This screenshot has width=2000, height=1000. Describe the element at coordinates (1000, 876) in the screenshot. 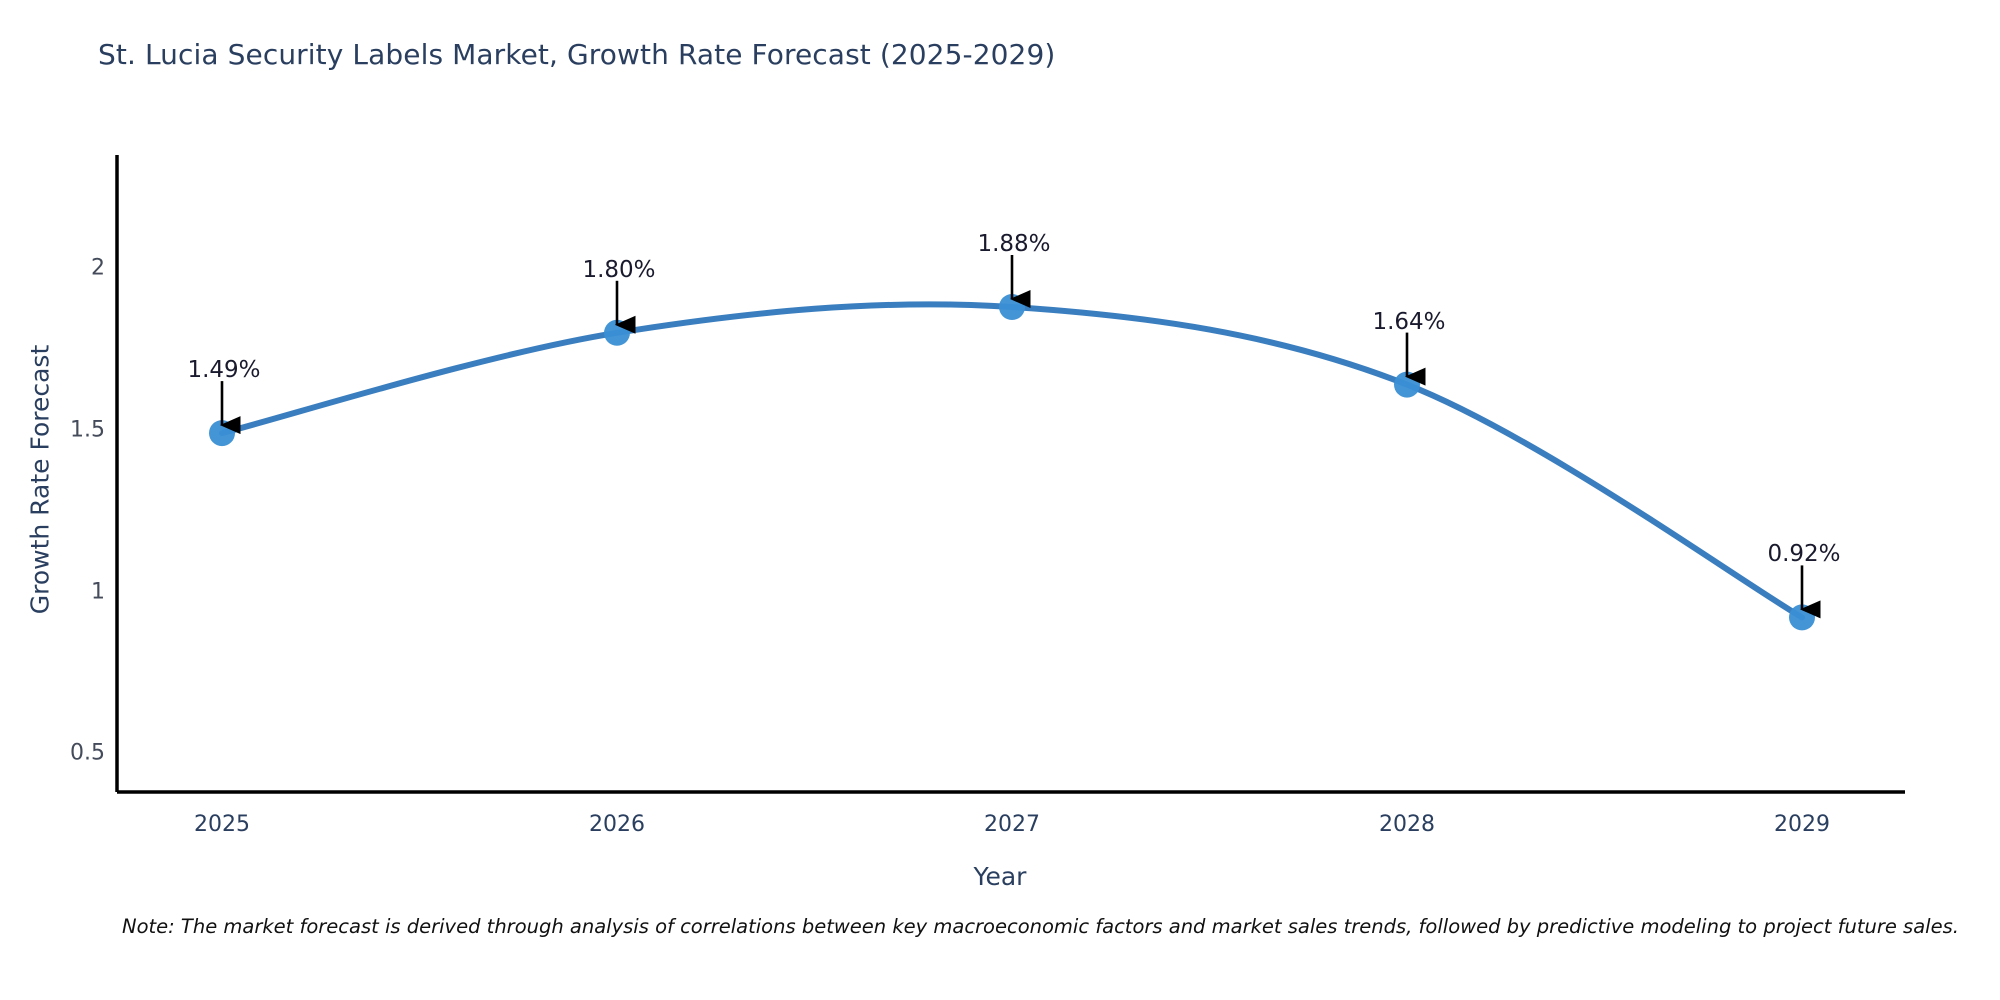

I see `x-axis-title: Year` at that location.